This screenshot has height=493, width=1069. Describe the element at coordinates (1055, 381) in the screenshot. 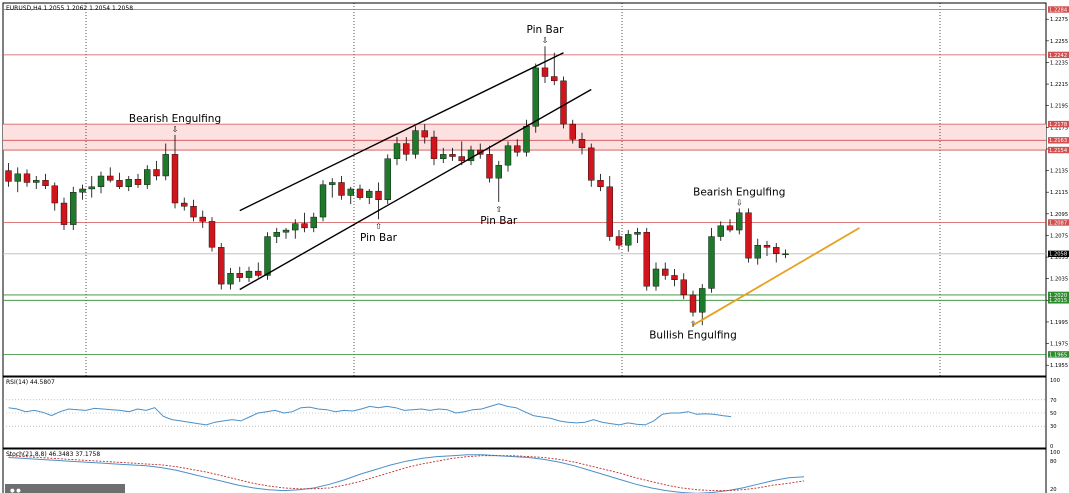

I see `rsi-tick-label: 100` at that location.